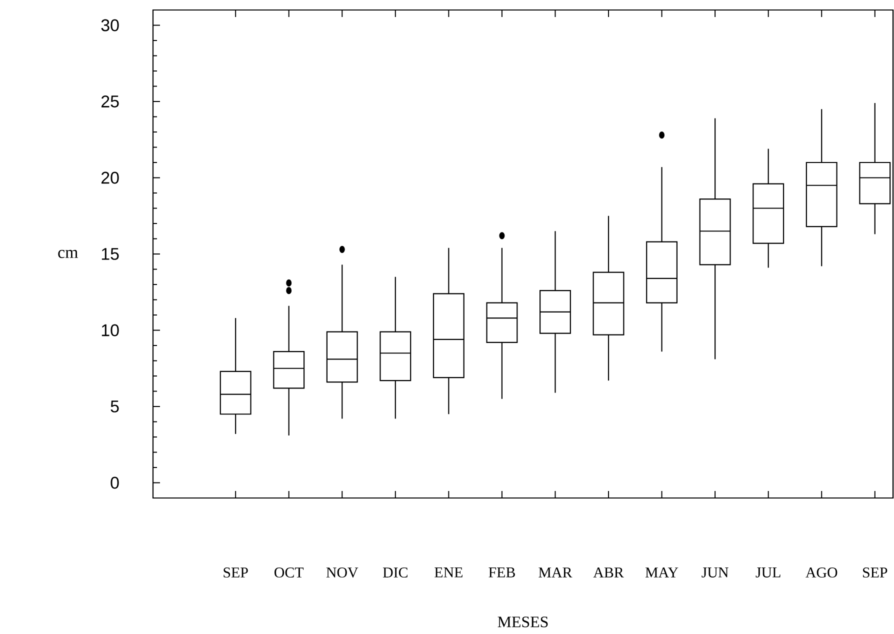 Image resolution: width=894 pixels, height=634 pixels. Describe the element at coordinates (501, 573) in the screenshot. I see `x-tick-label: FEB` at that location.